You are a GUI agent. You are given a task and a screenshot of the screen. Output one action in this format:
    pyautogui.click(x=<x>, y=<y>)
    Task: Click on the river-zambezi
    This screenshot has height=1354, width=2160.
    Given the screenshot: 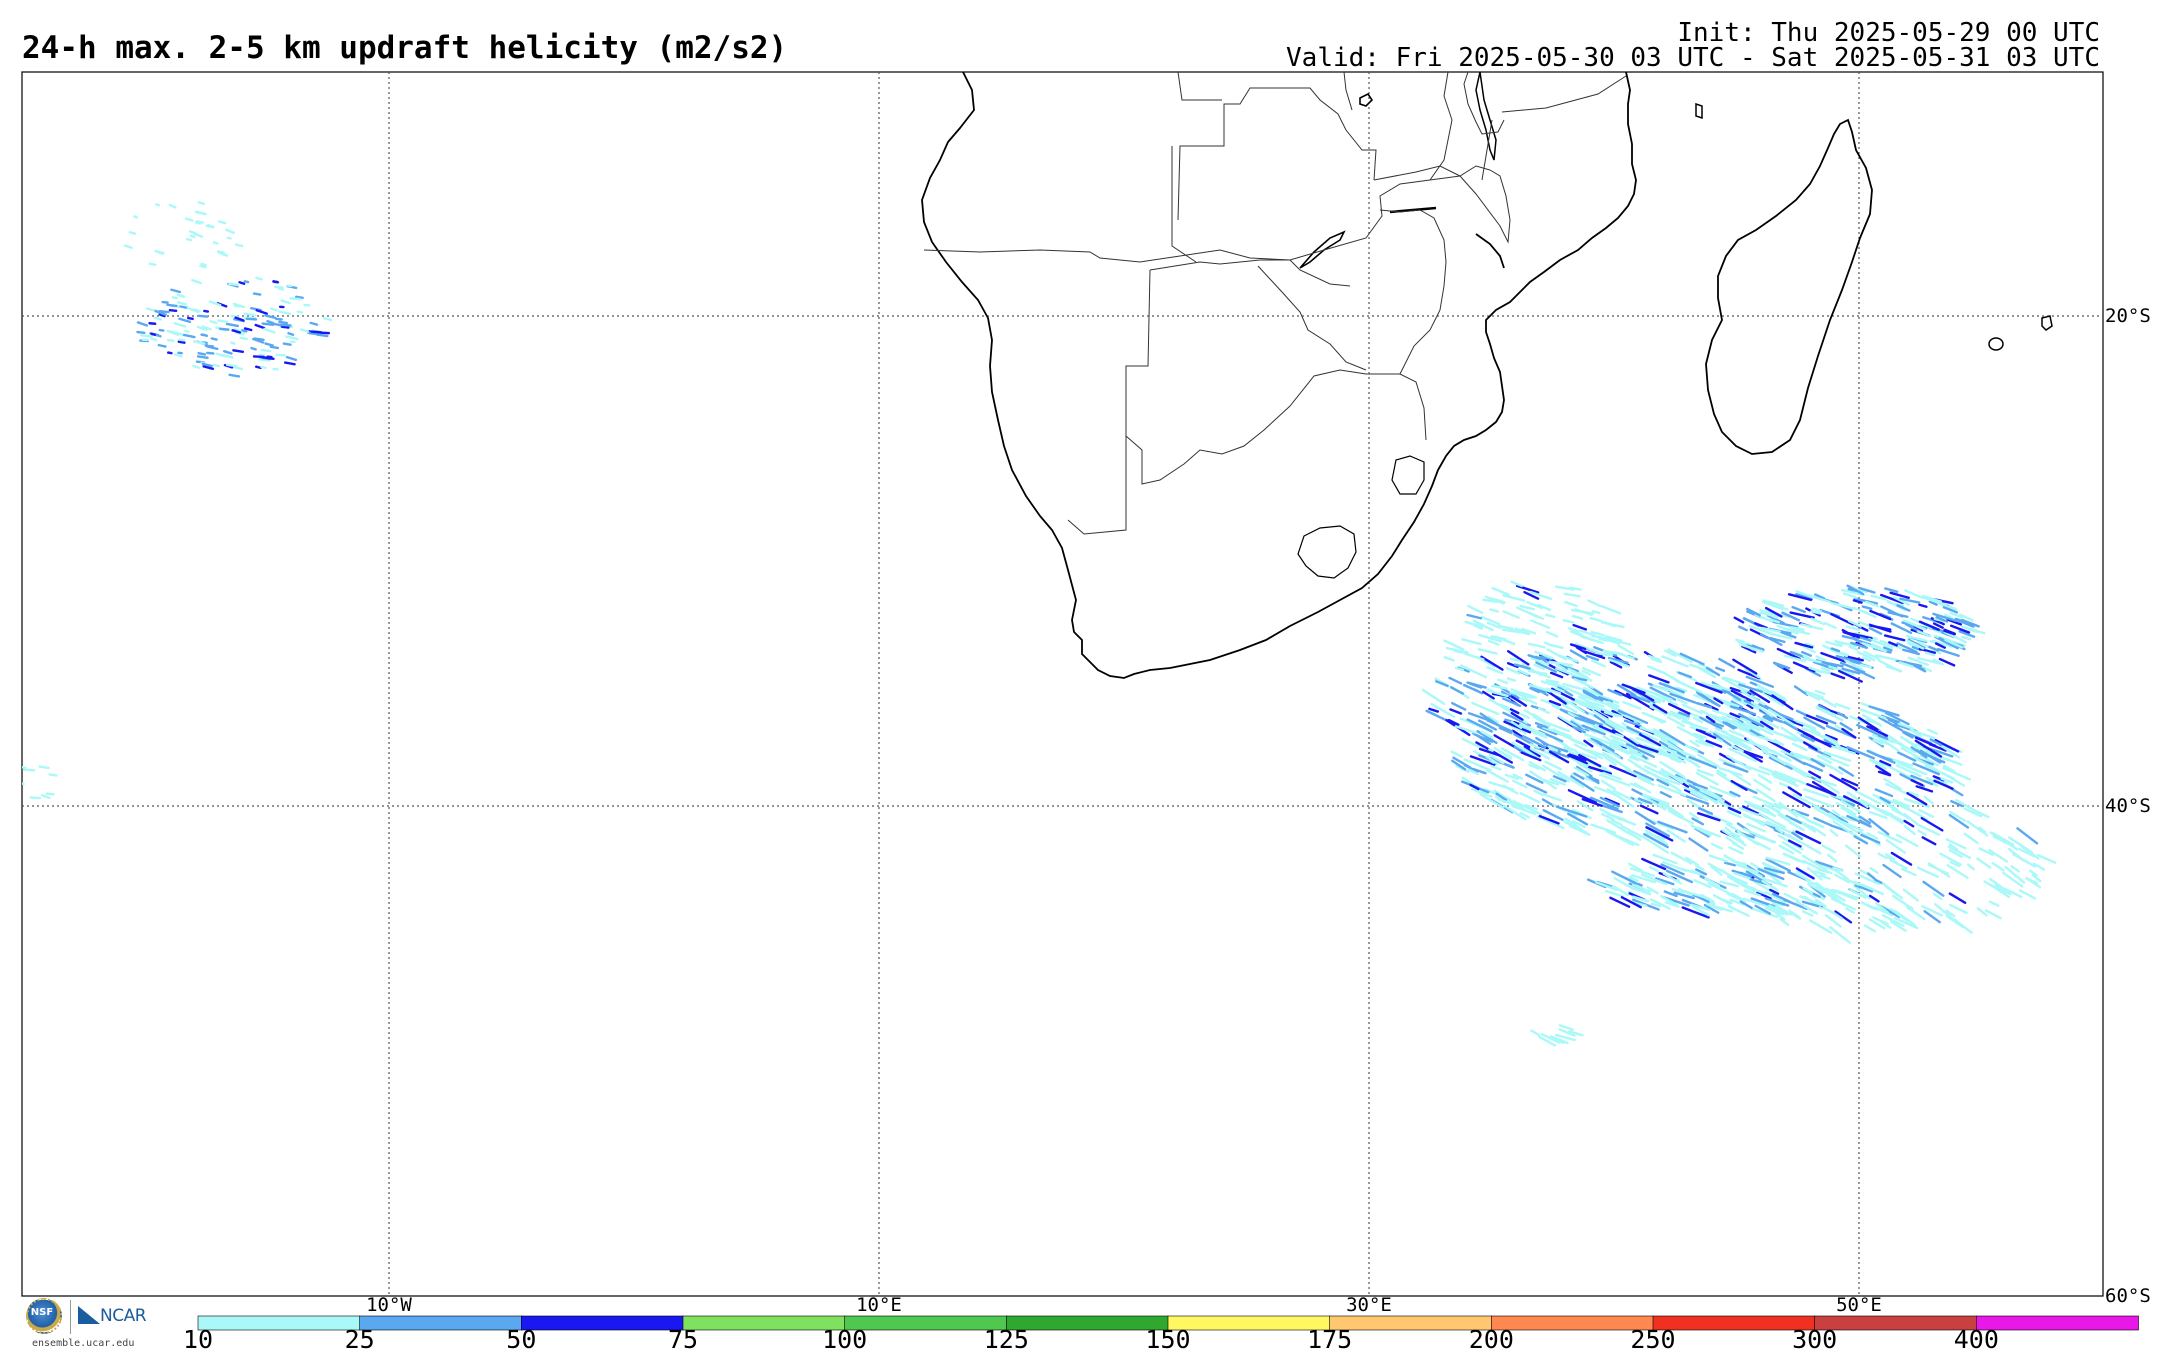 What is the action you would take?
    pyautogui.click(x=1490, y=251)
    